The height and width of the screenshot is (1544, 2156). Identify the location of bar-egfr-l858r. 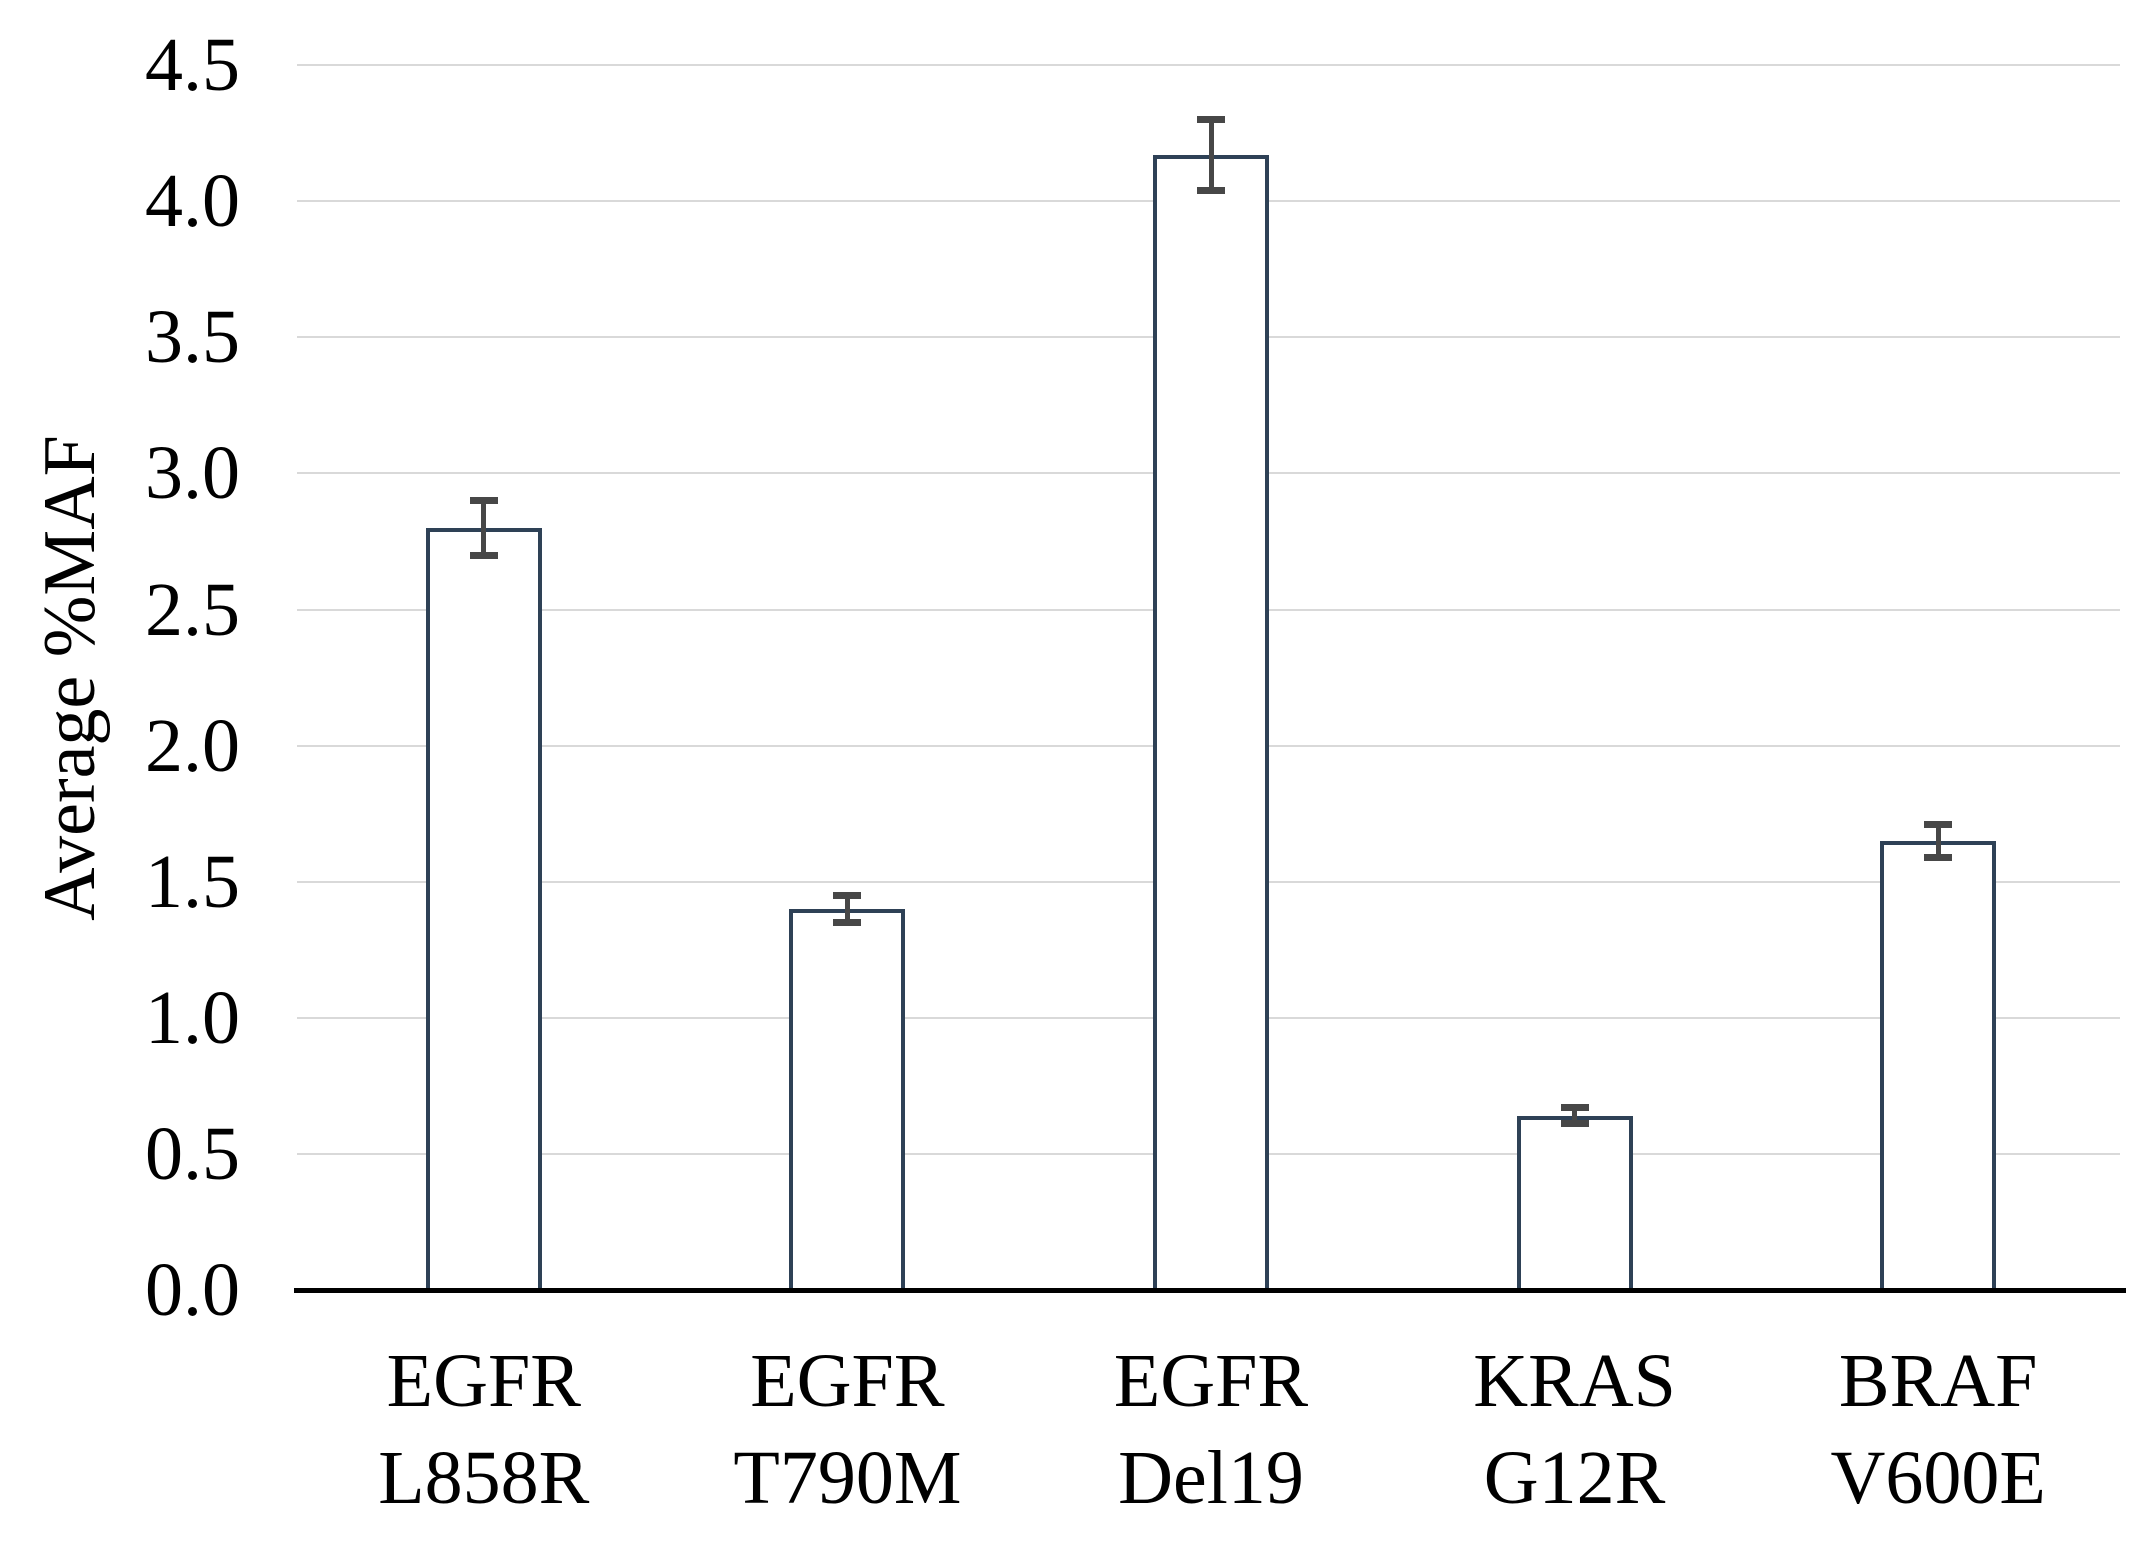
(483, 908).